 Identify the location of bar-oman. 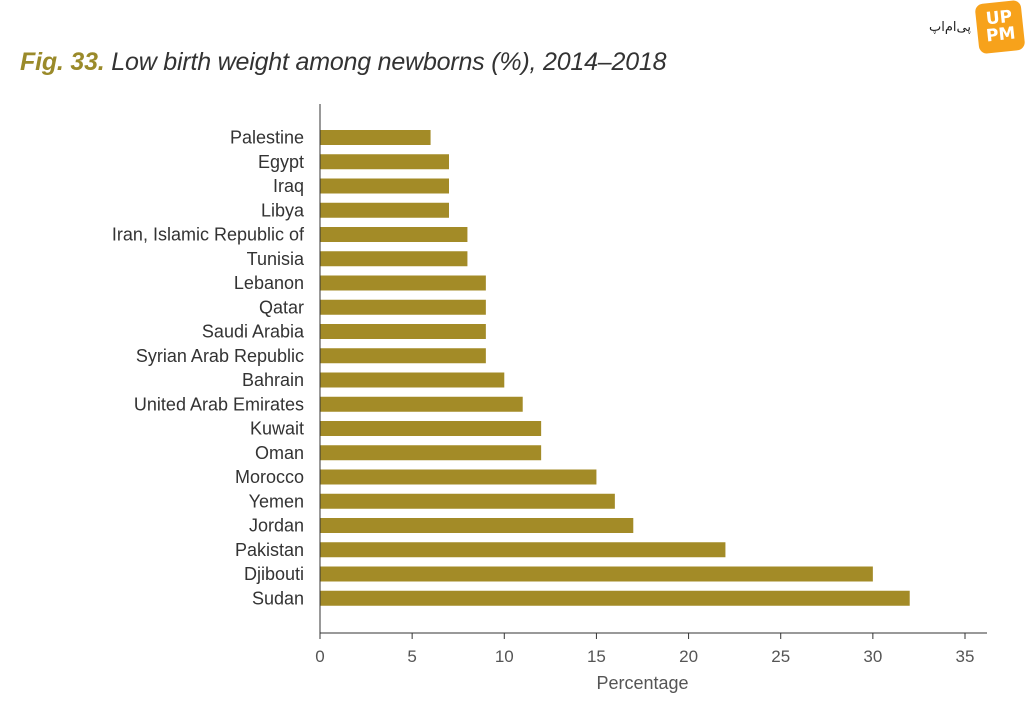
(431, 453).